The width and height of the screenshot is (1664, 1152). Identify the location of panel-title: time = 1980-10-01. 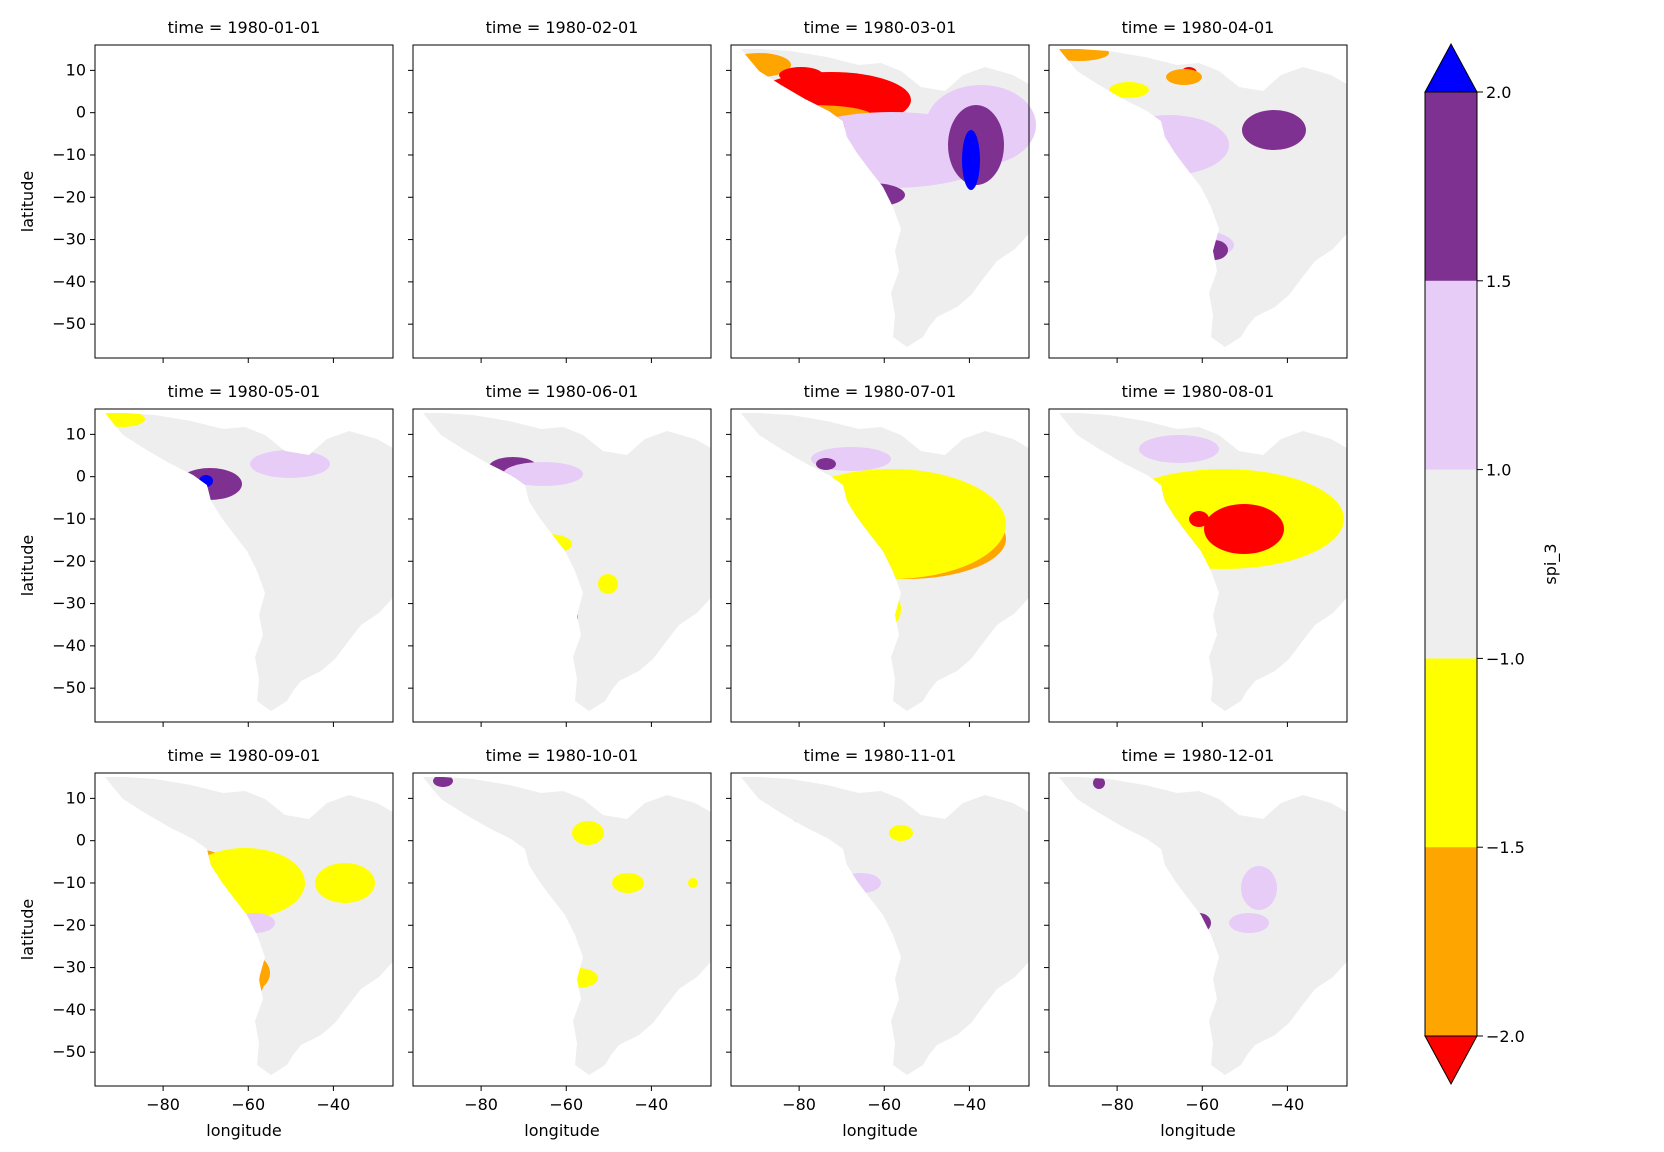
(562, 755).